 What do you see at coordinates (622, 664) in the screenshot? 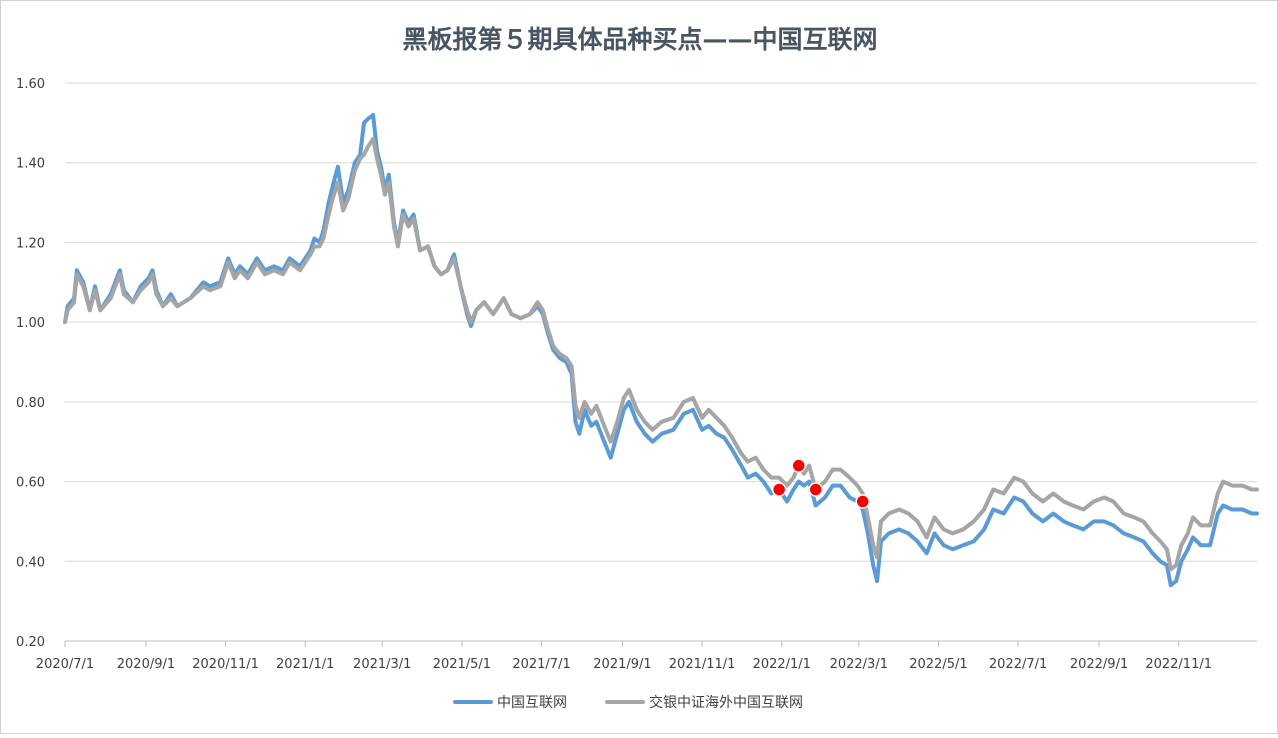
I see `x-tick-label: 2021/9/1` at bounding box center [622, 664].